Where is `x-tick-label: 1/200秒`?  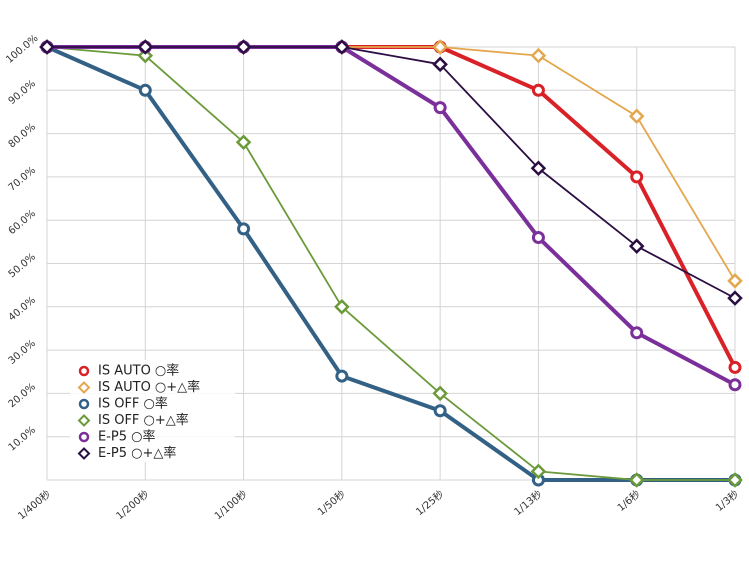 x-tick-label: 1/200秒 is located at coordinates (132, 504).